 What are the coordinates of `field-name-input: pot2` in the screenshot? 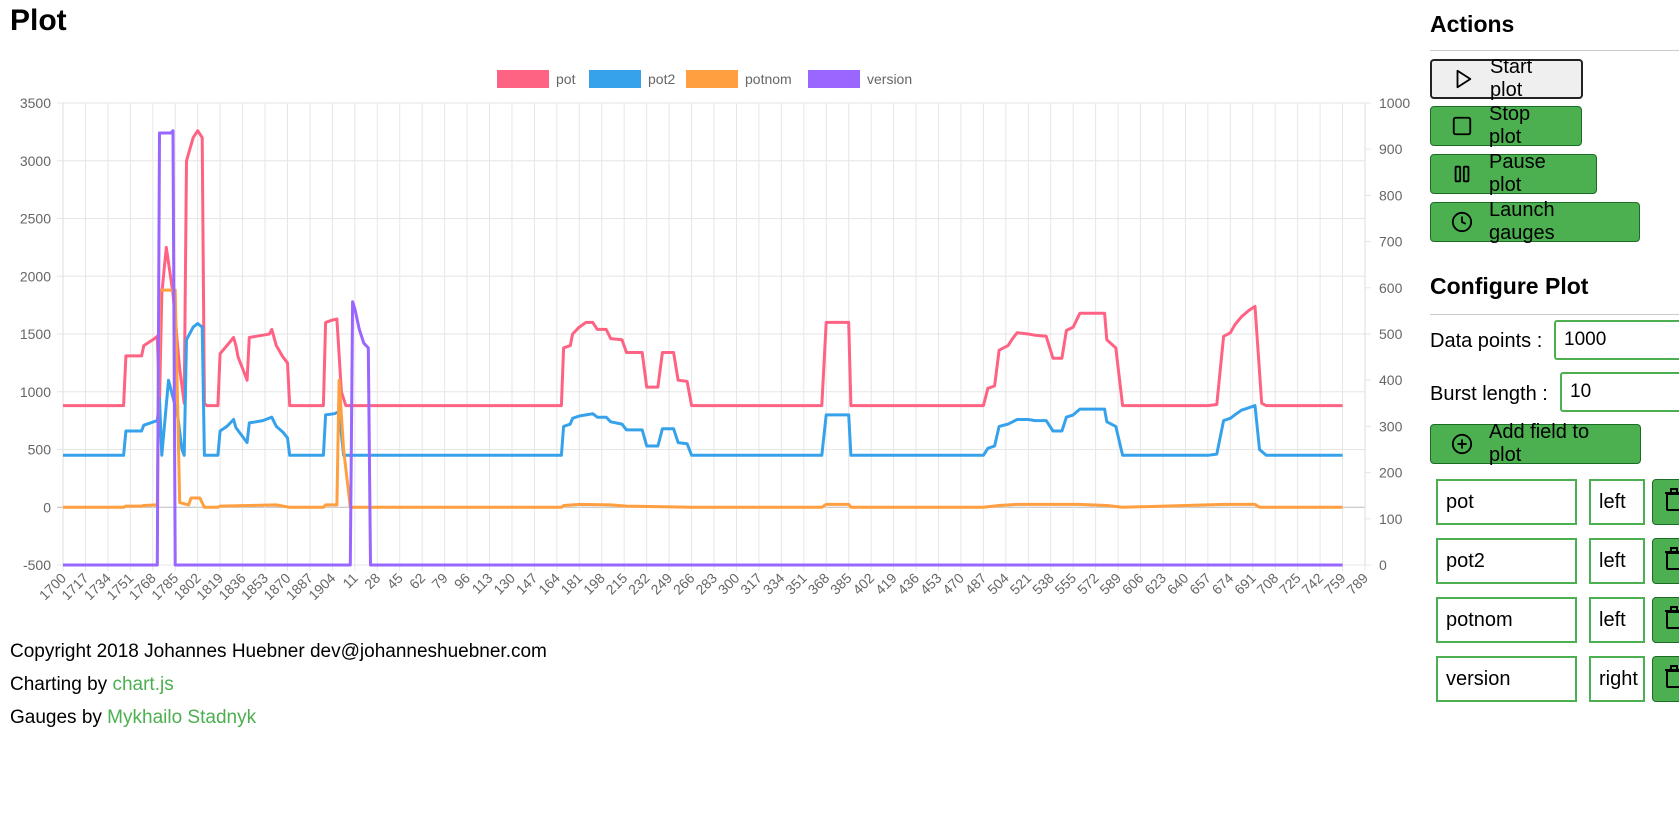 It's located at (1506, 561).